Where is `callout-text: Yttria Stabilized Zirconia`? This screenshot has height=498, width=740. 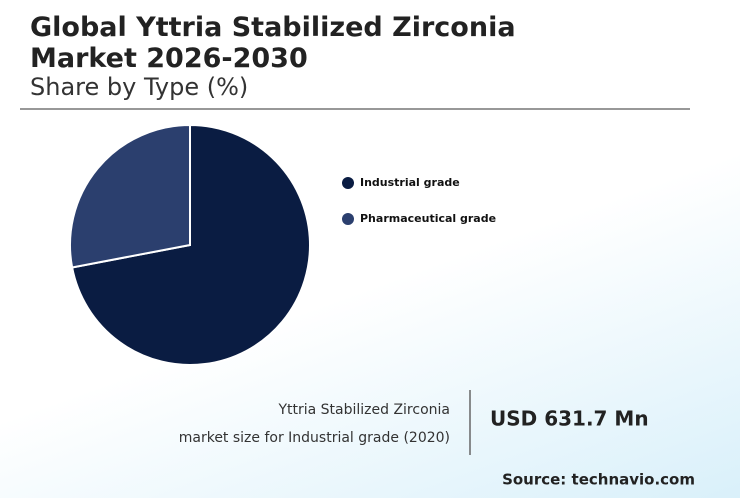
callout-text: Yttria Stabilized Zirconia is located at coordinates (363, 410).